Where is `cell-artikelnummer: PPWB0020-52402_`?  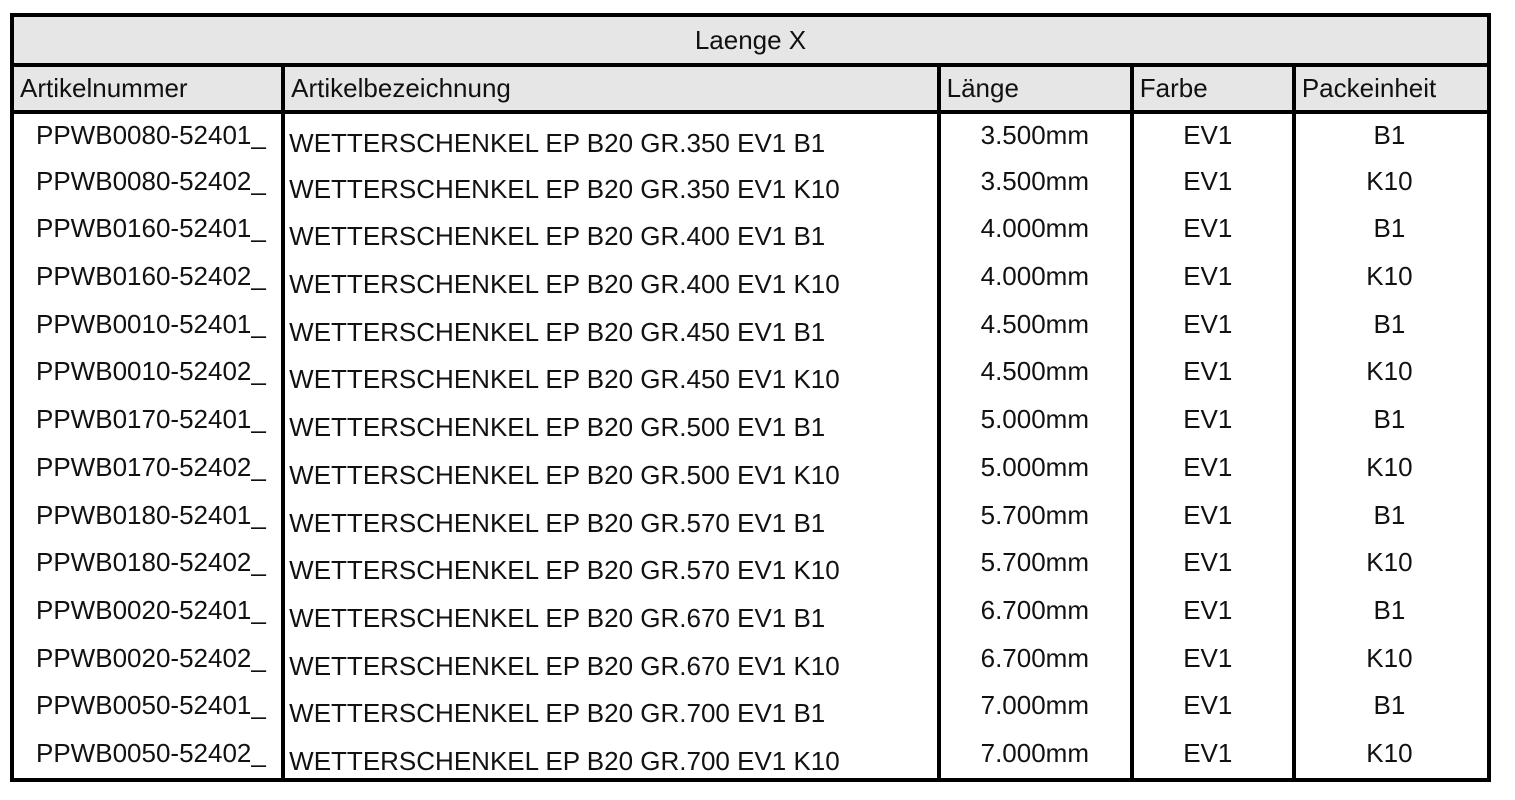
cell-artikelnummer: PPWB0020-52402_ is located at coordinates (151, 657).